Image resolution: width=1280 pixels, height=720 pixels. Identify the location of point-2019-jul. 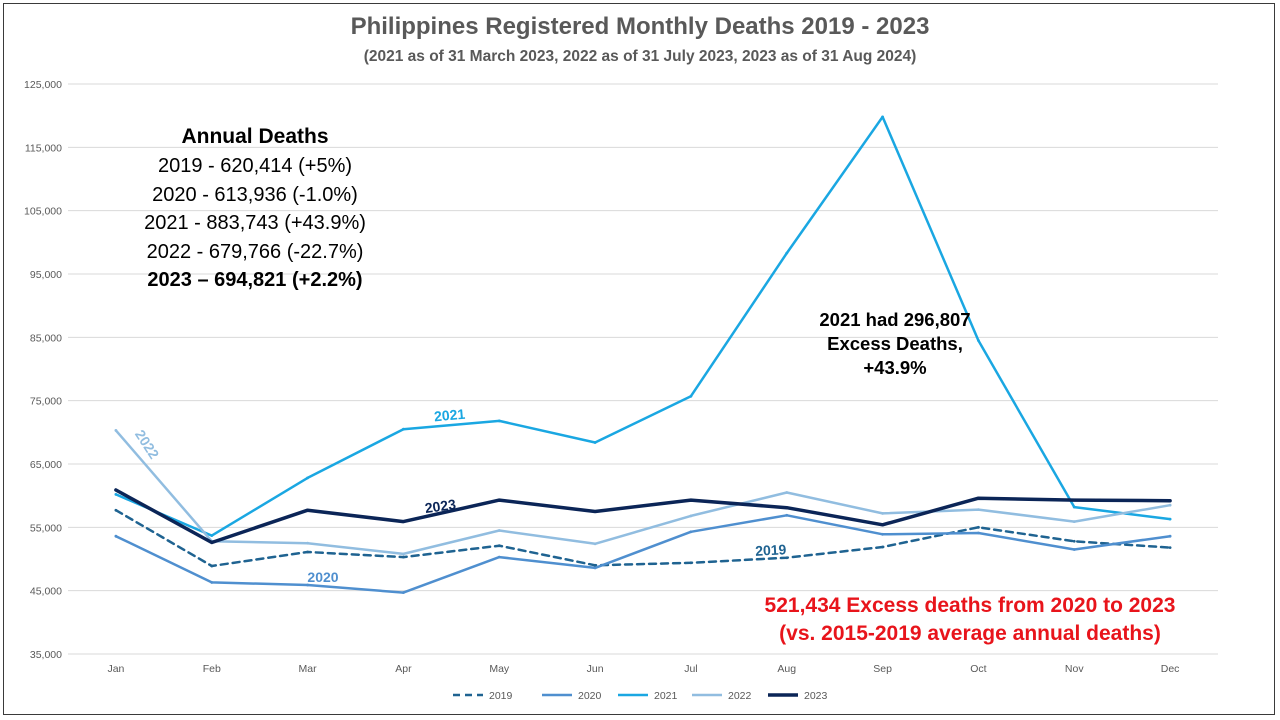
(691, 563).